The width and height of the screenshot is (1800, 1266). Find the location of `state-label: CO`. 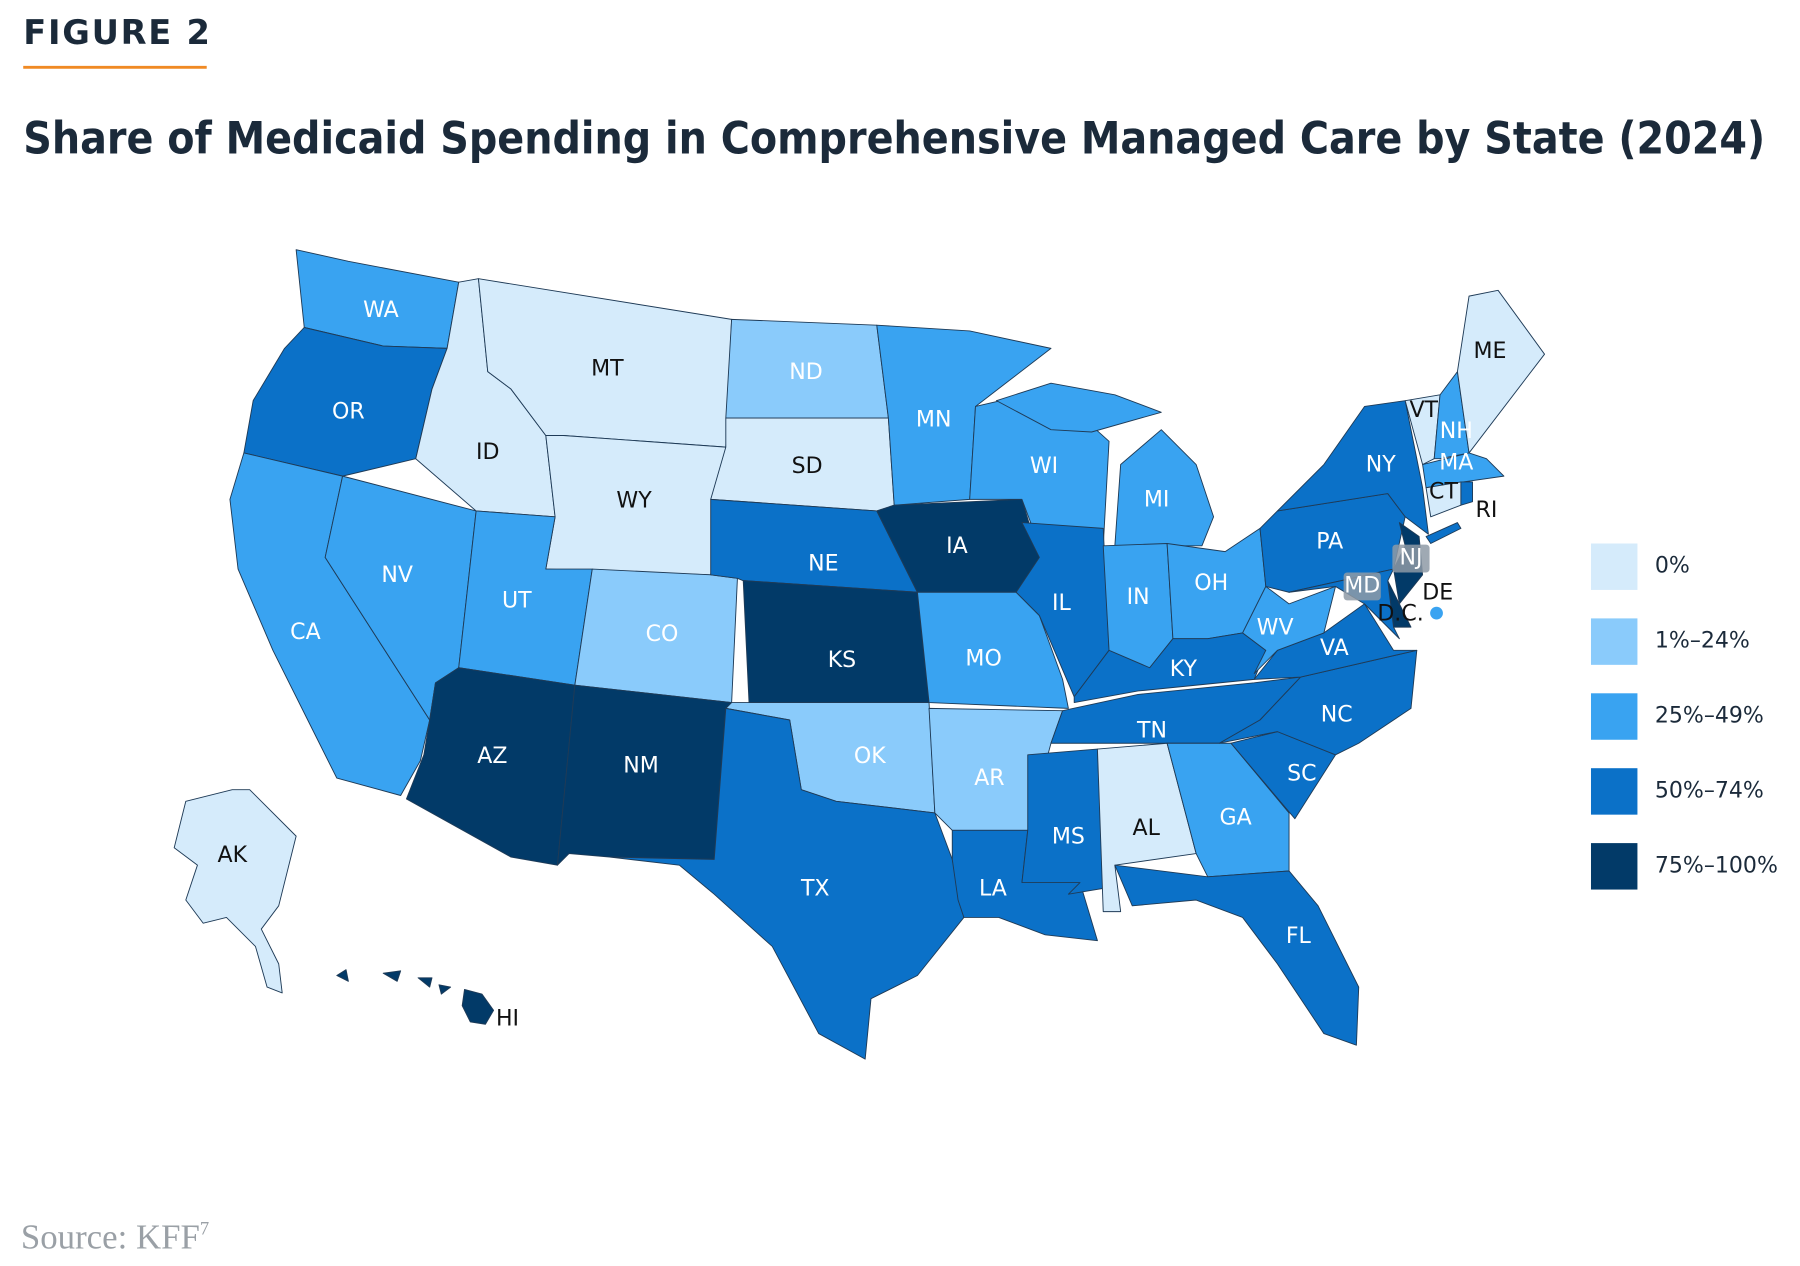

state-label: CO is located at coordinates (662, 634).